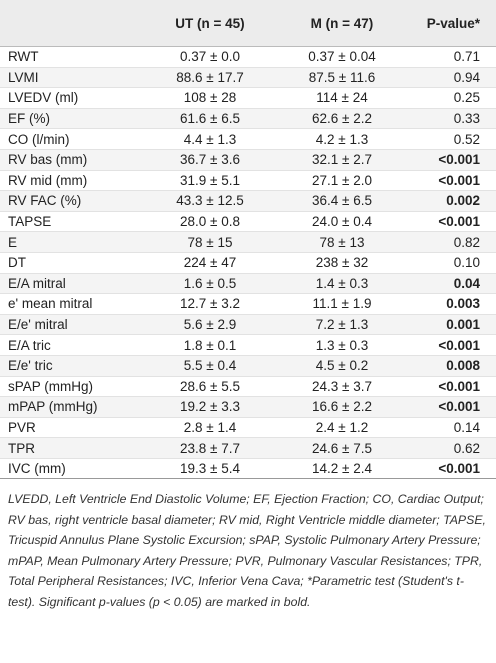 The image size is (496, 663). What do you see at coordinates (45, 201) in the screenshot?
I see `table-cell: RV FAC (%)` at bounding box center [45, 201].